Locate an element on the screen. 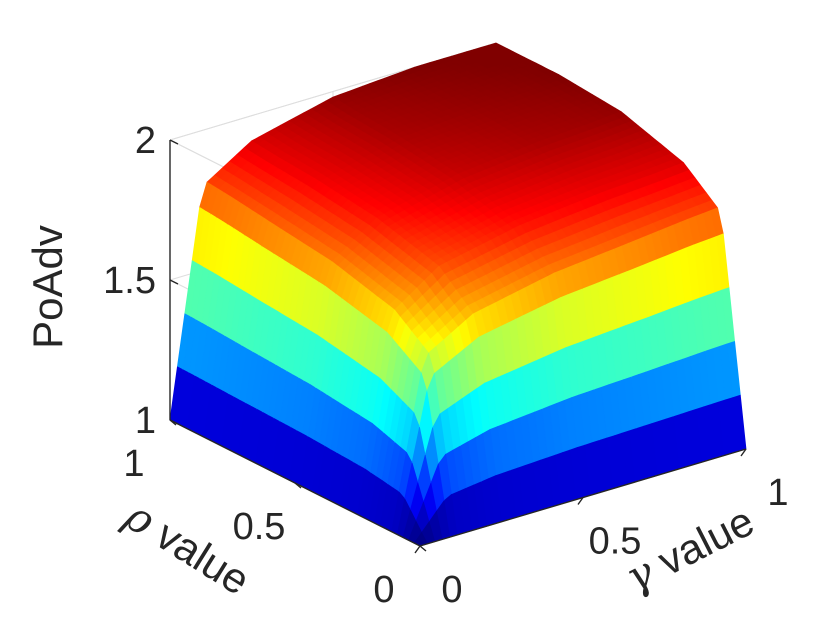 The height and width of the screenshot is (617, 822). x-tick-label-1: 0.5 is located at coordinates (615, 542).